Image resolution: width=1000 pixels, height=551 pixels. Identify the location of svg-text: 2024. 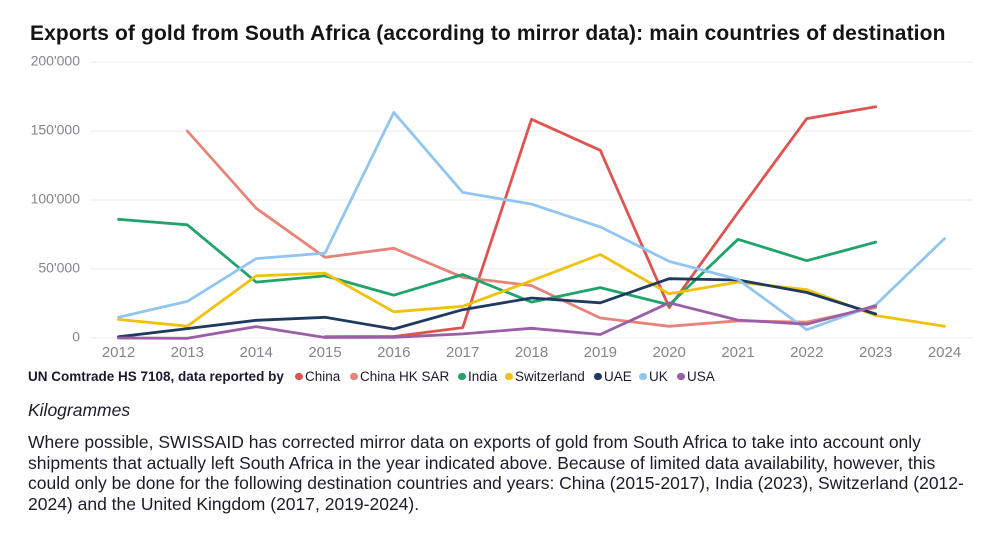
(944, 352).